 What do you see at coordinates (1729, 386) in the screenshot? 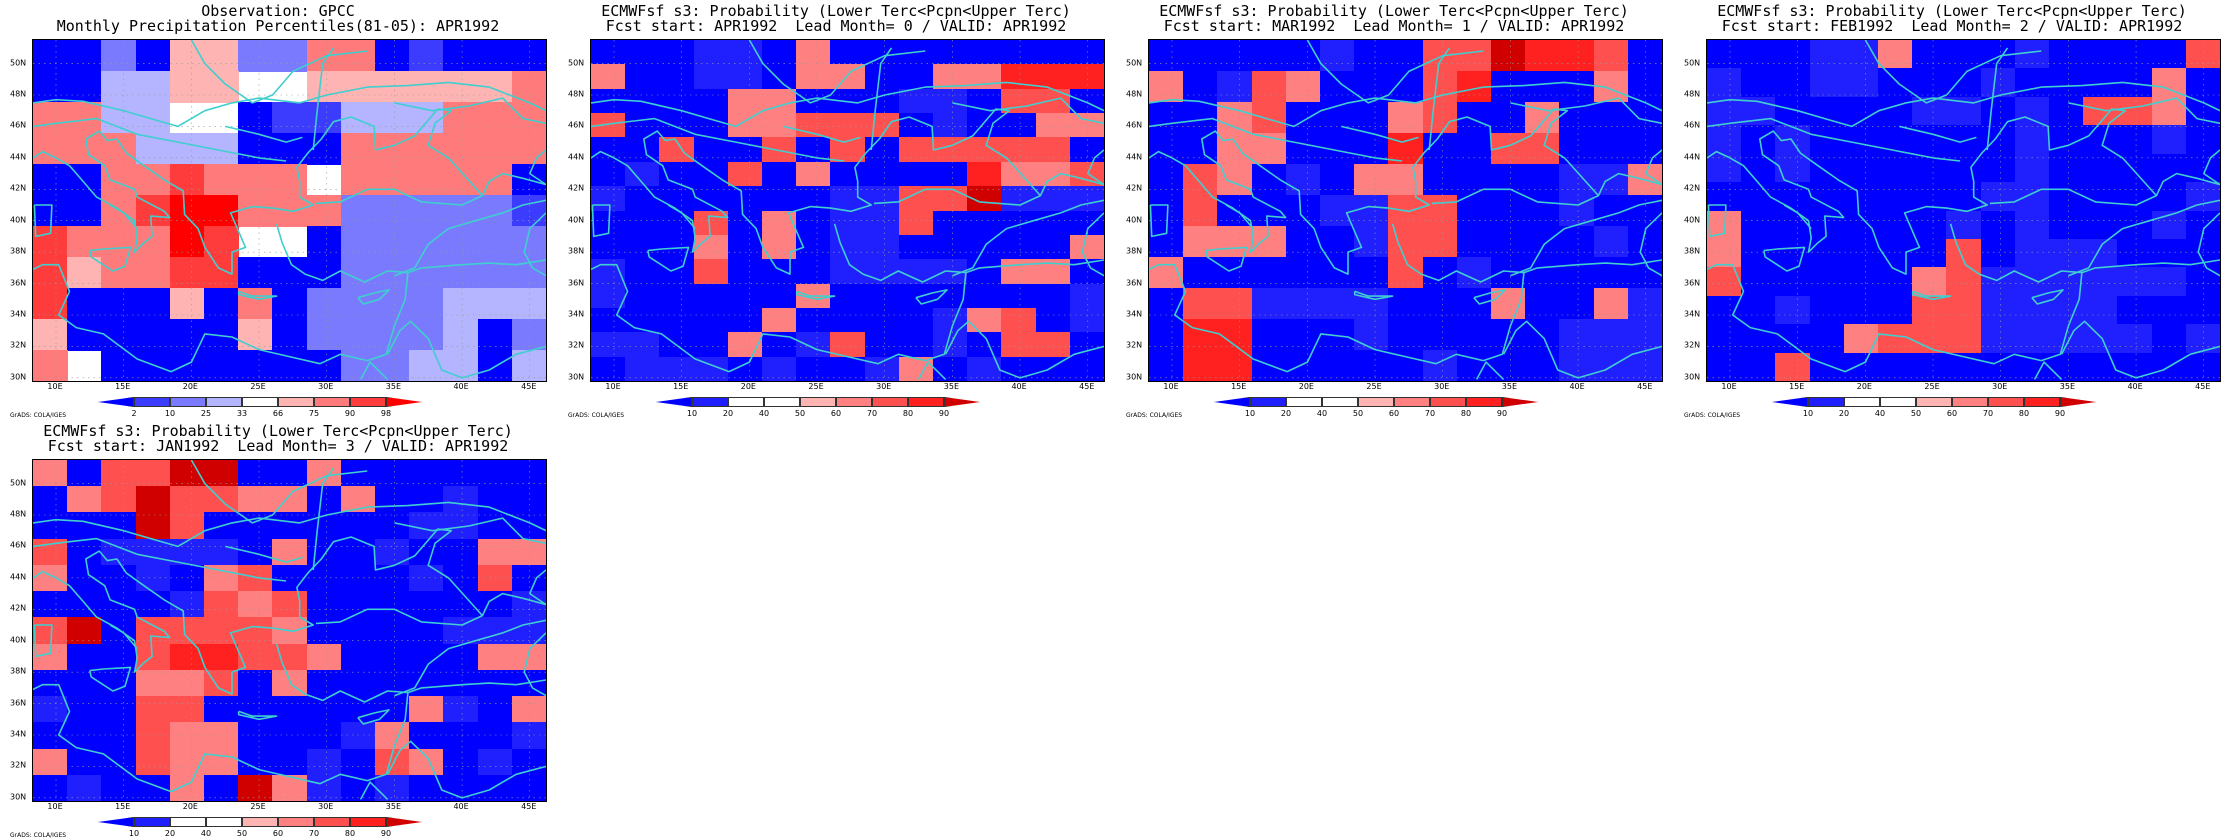
I see `longitude-label: 10E` at bounding box center [1729, 386].